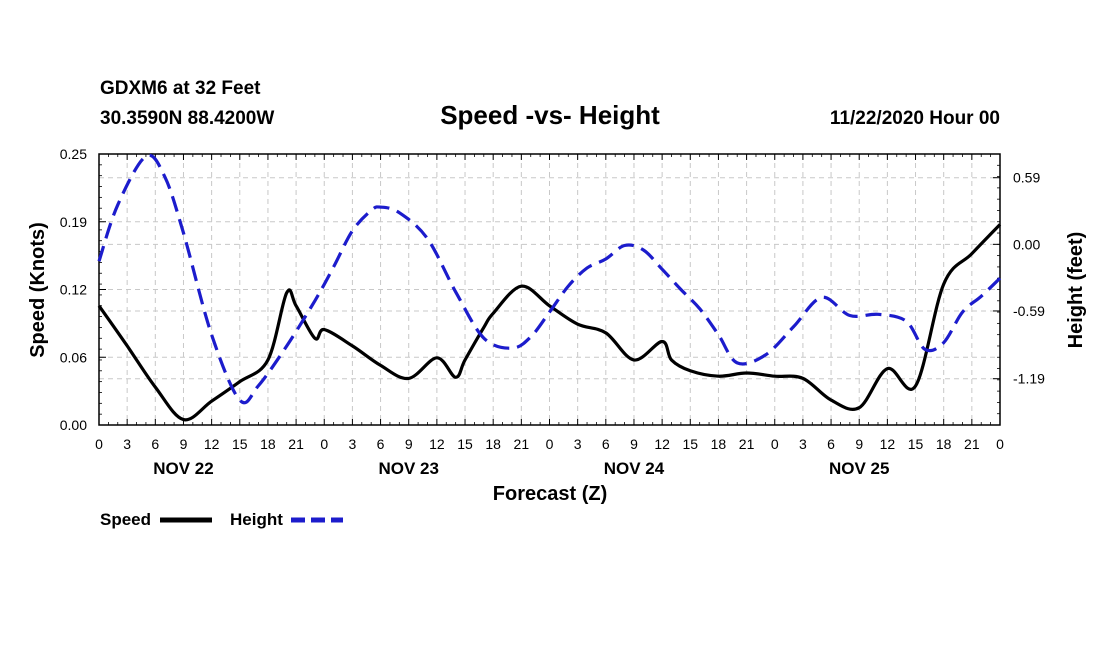 Image resolution: width=1100 pixels, height=650 pixels. Describe the element at coordinates (1026, 244) in the screenshot. I see `right-y-tick-label: 0.00` at that location.